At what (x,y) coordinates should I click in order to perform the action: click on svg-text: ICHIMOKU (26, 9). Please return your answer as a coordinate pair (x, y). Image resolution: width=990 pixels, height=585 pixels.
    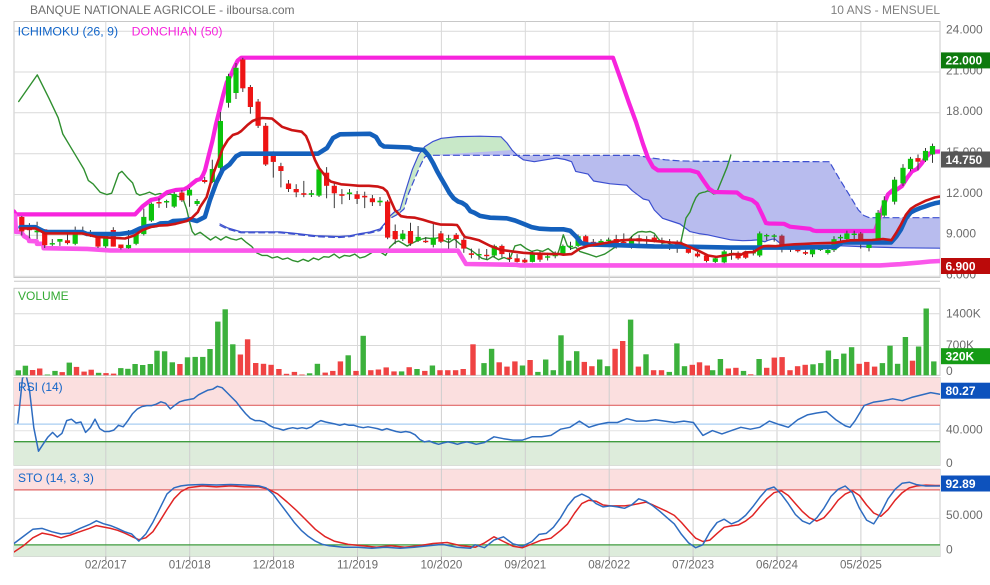
    Looking at the image, I should click on (68, 32).